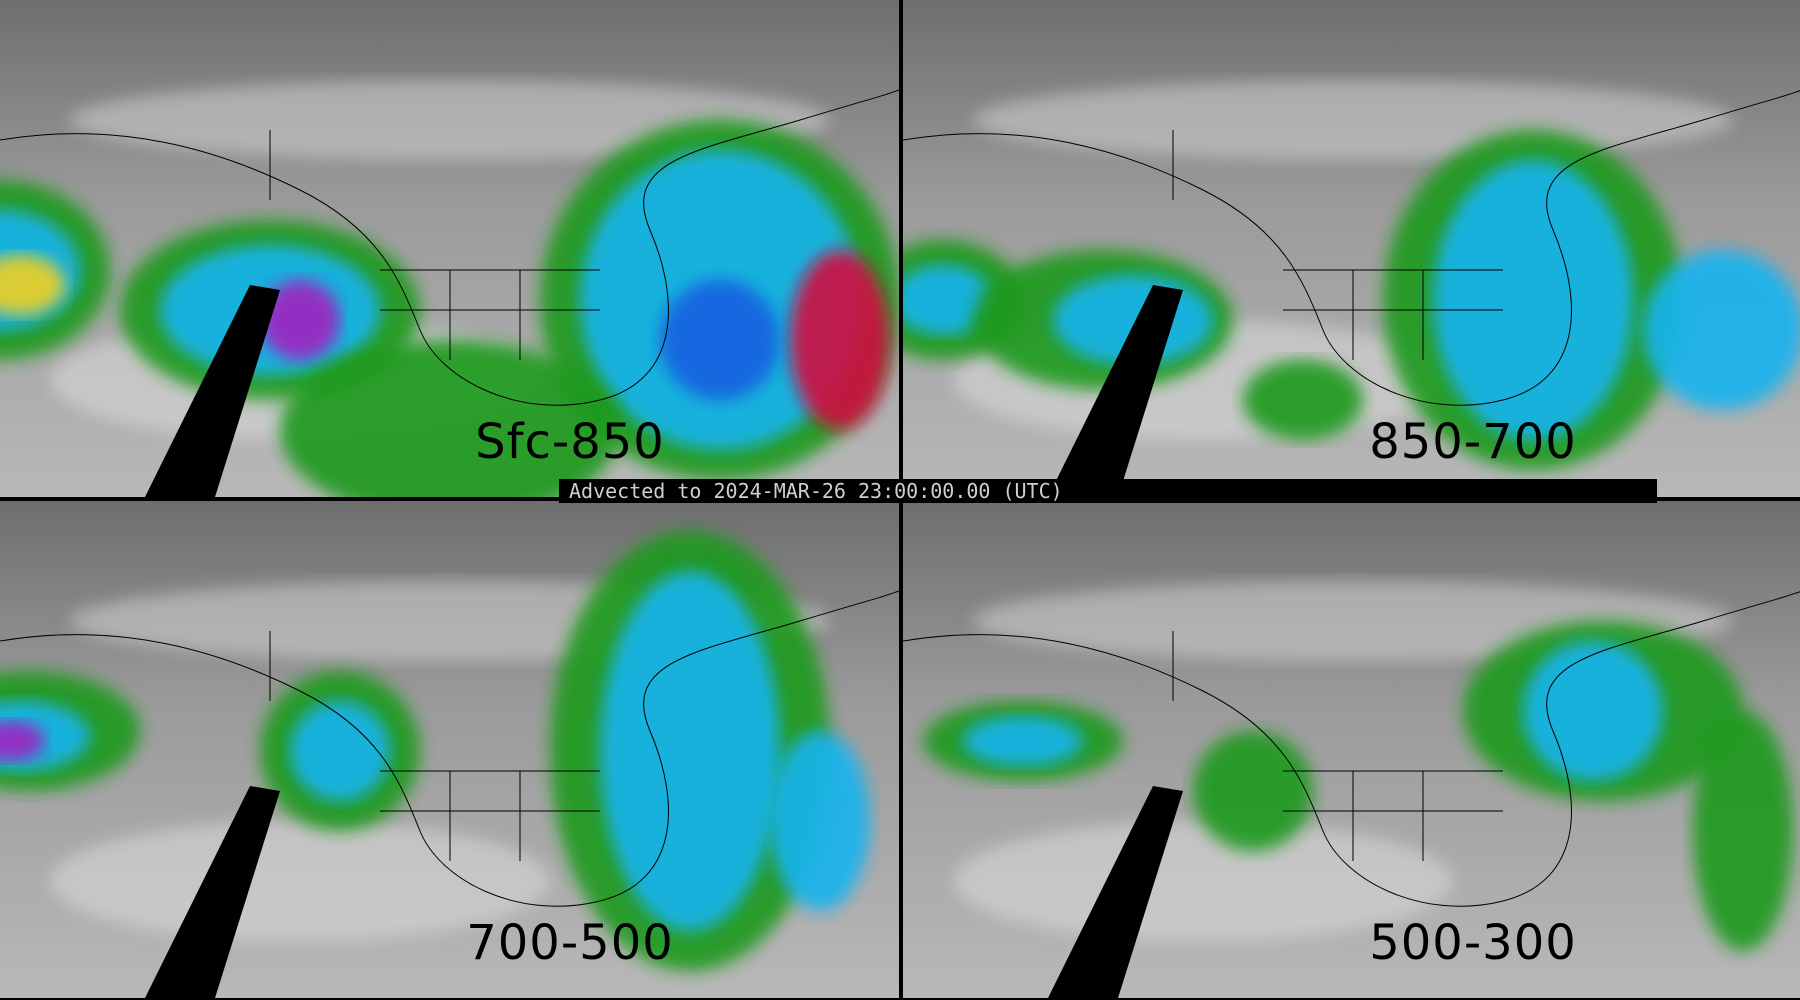 The width and height of the screenshot is (1800, 1000). What do you see at coordinates (1473, 442) in the screenshot?
I see `panel-label: 850-700` at bounding box center [1473, 442].